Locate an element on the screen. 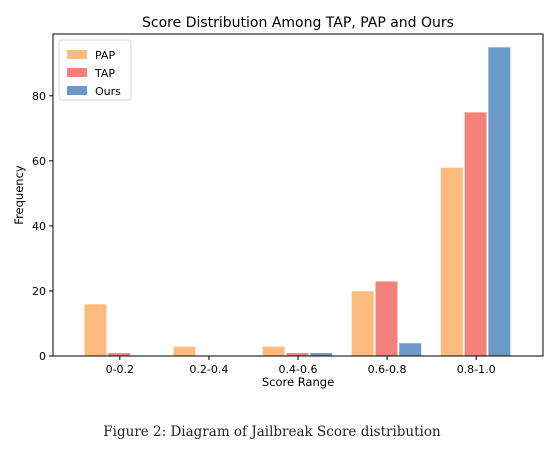 The image size is (544, 457). y-axis-label: Frequency is located at coordinates (19, 195).